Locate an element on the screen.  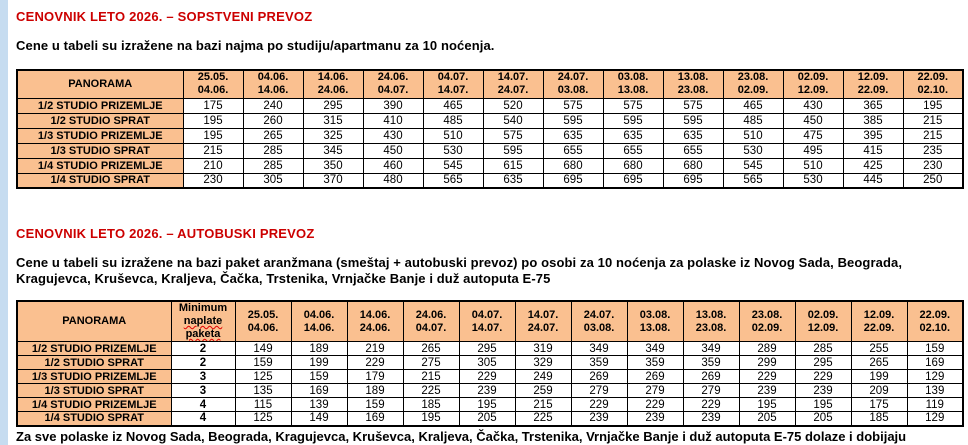
price-cell: 250 is located at coordinates (933, 180).